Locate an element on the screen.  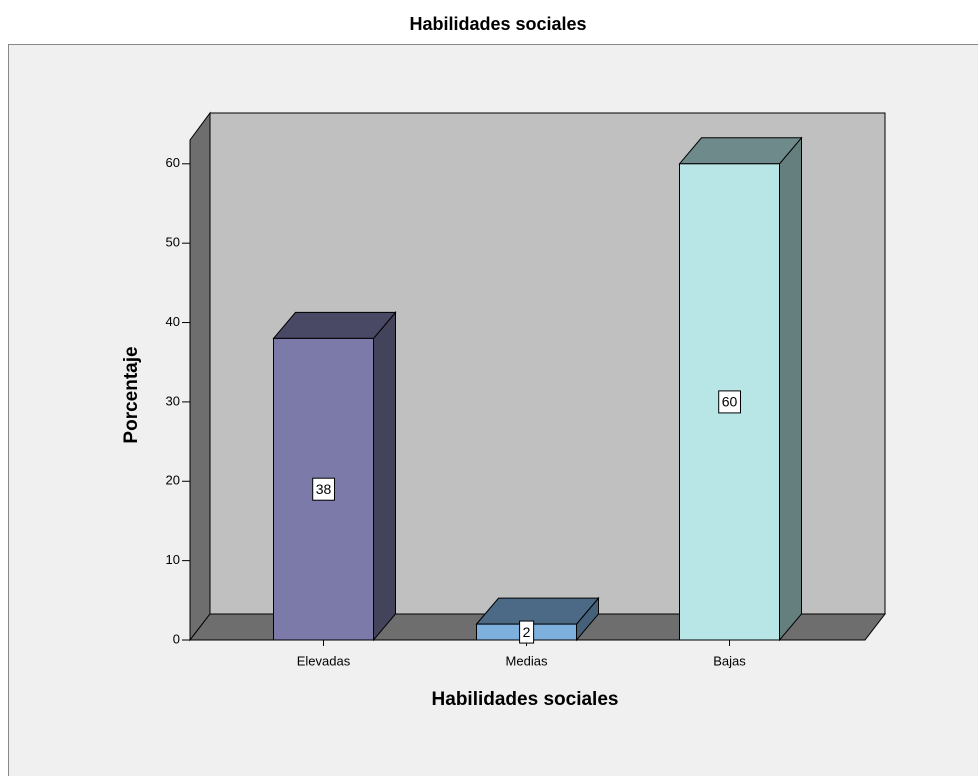
y-tick-label: 60 is located at coordinates (173, 162).